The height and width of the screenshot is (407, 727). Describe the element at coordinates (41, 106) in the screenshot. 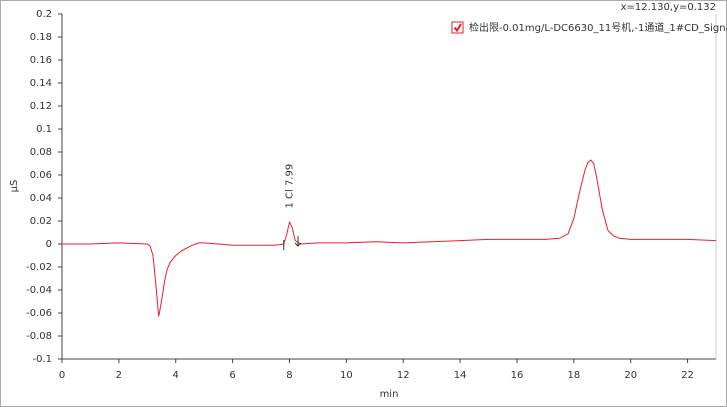

I see `y-tick-label: 0.12` at that location.